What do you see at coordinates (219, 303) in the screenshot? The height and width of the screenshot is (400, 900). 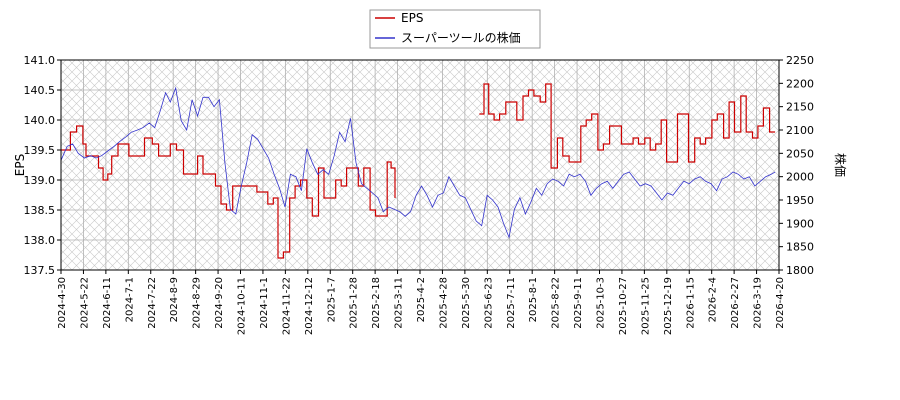 I see `x-tick-label: 2024-9-20` at bounding box center [219, 303].